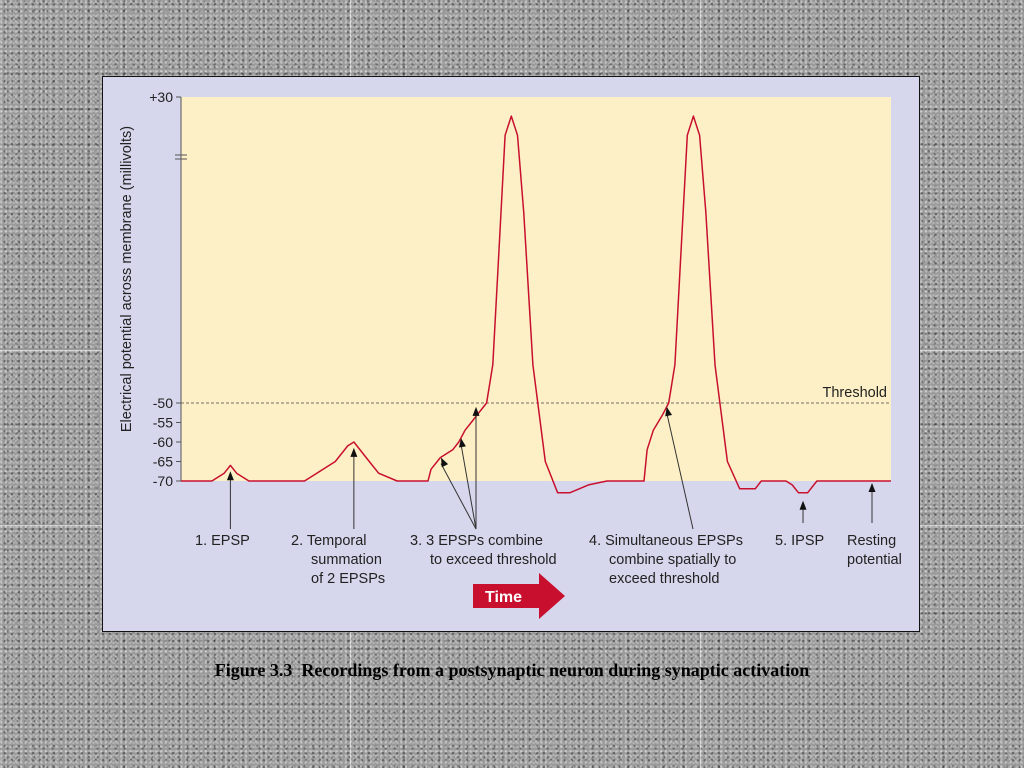 This screenshot has height=768, width=1024. Describe the element at coordinates (163, 442) in the screenshot. I see `y-tick-label: -60` at that location.